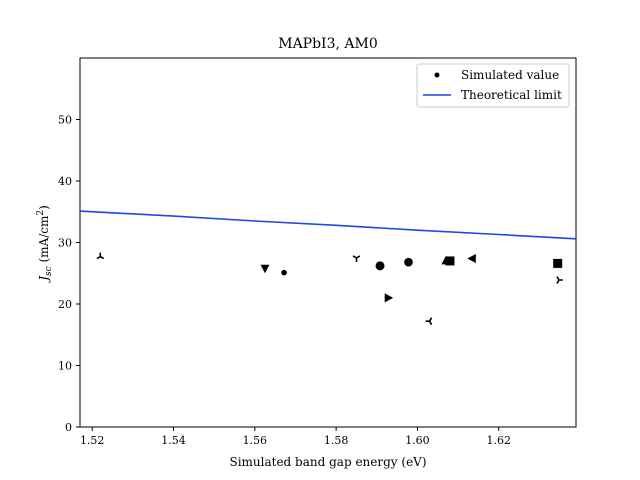 Image resolution: width=640 pixels, height=480 pixels. I want to click on simulated-point-tri_down, so click(100, 256).